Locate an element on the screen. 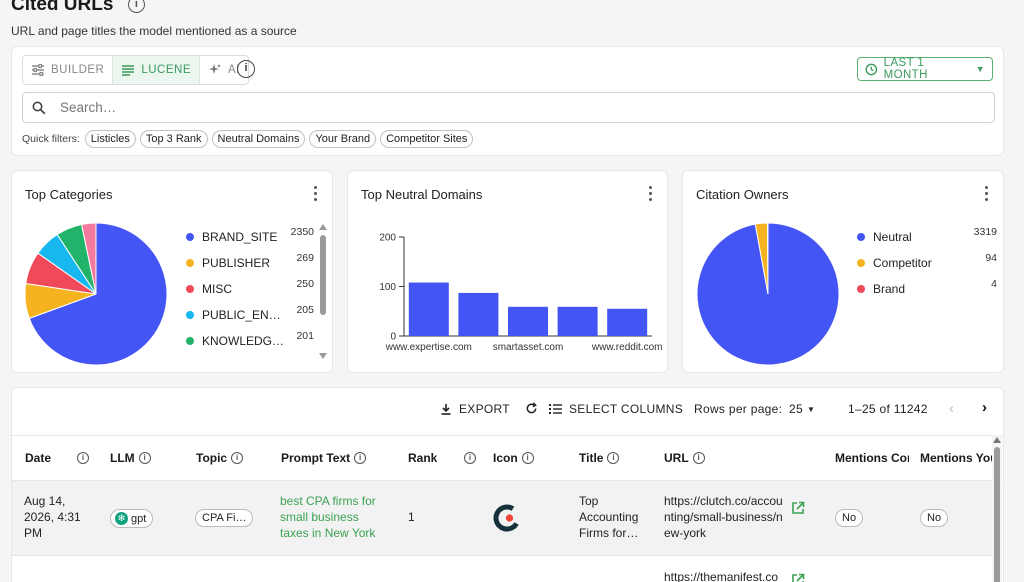 The height and width of the screenshot is (582, 1024). legend-item: MISC is located at coordinates (235, 289).